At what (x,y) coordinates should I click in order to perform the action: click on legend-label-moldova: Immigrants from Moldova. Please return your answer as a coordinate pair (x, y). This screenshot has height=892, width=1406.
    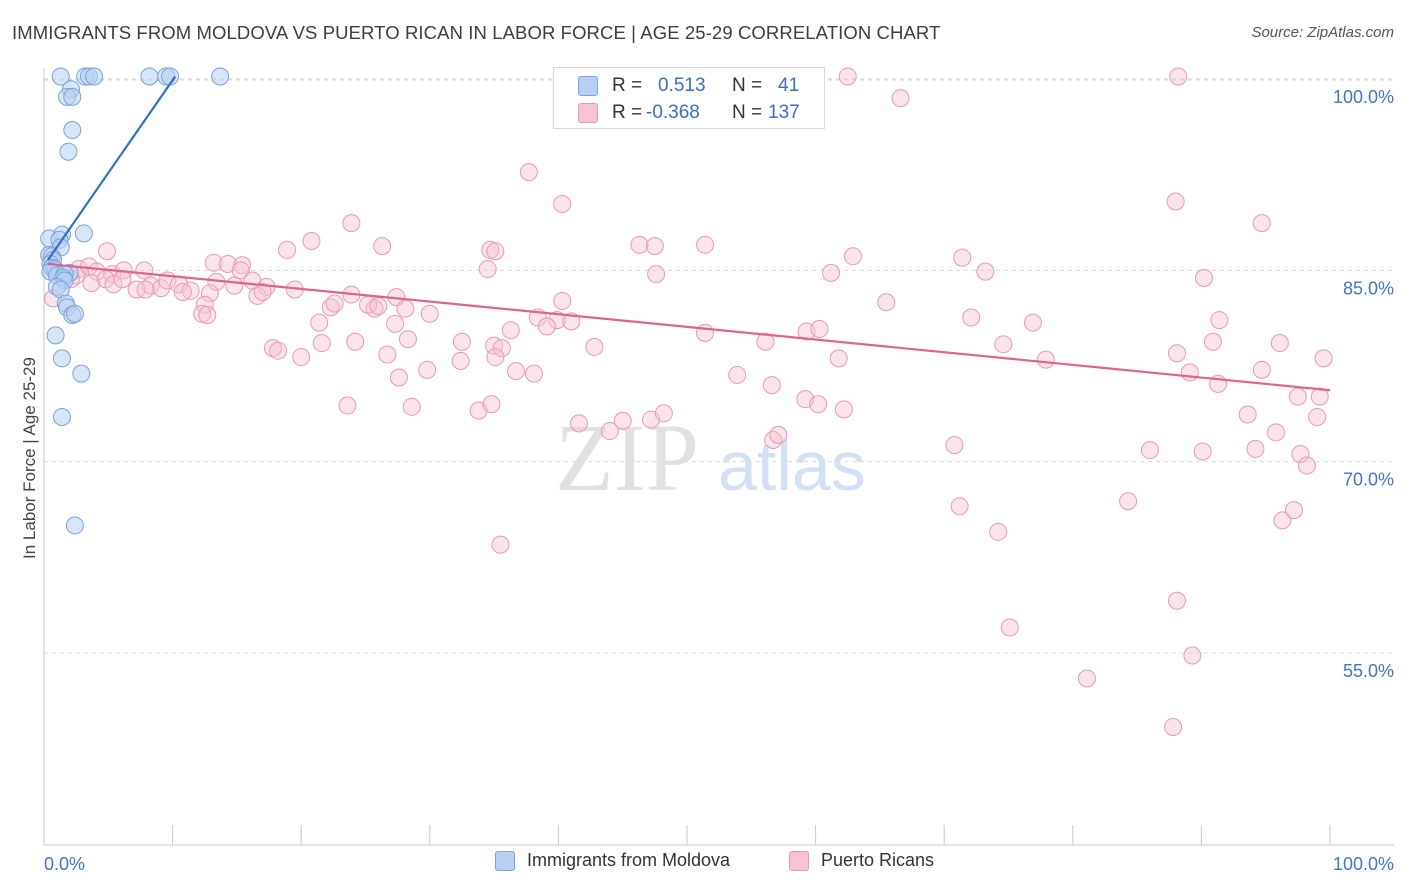
    Looking at the image, I should click on (629, 860).